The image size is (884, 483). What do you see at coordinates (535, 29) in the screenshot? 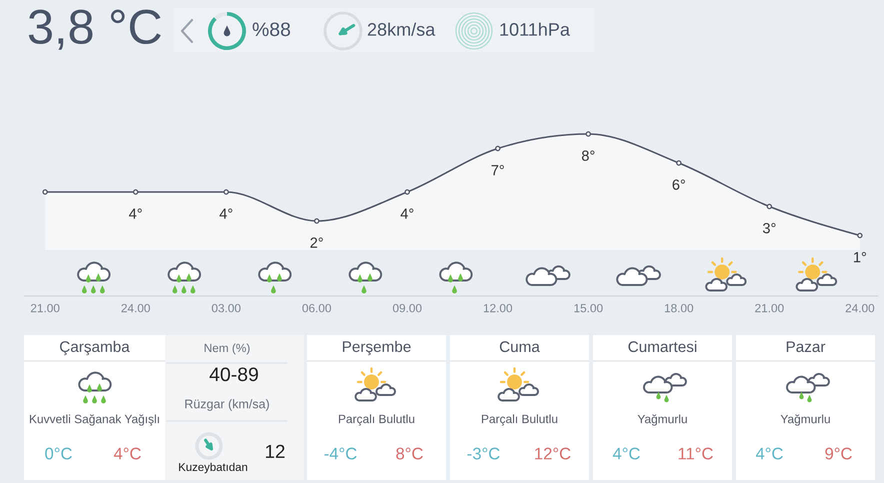
I see `text: 1011hPa` at bounding box center [535, 29].